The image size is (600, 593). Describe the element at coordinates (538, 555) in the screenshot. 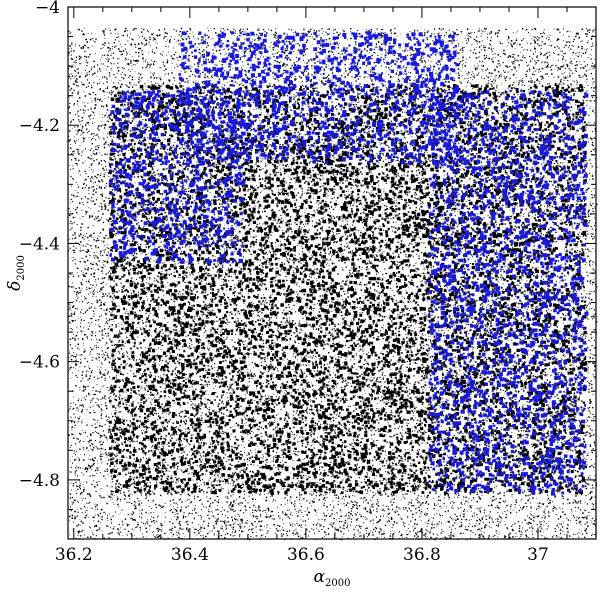

I see `x-tick-label: 37` at that location.